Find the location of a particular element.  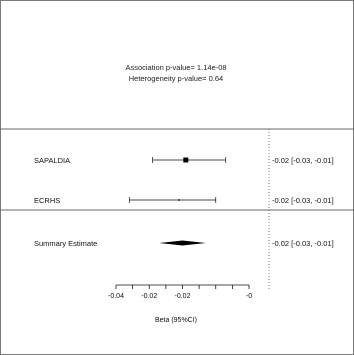

x-tick-label: -0 is located at coordinates (249, 296).